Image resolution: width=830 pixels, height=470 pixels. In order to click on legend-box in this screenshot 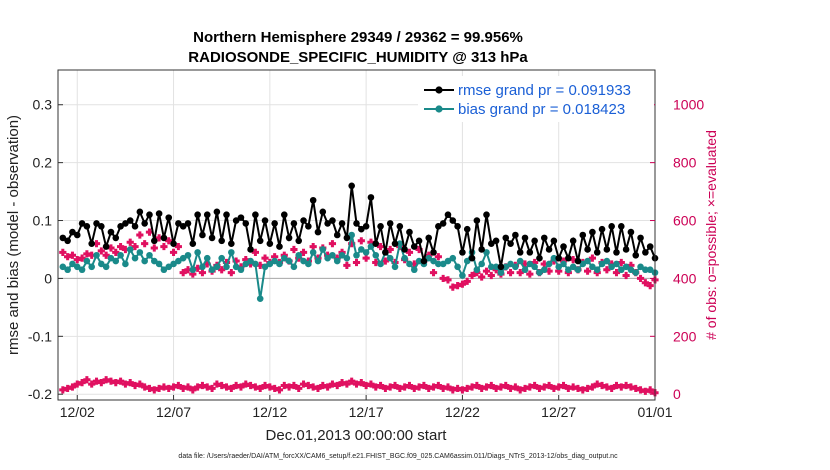, I will do `click(536, 99)`.